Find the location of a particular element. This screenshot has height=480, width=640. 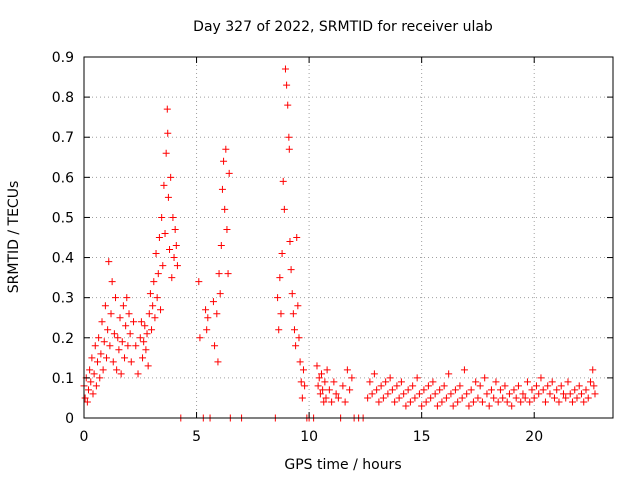

x-tick-label: 5 is located at coordinates (196, 437).